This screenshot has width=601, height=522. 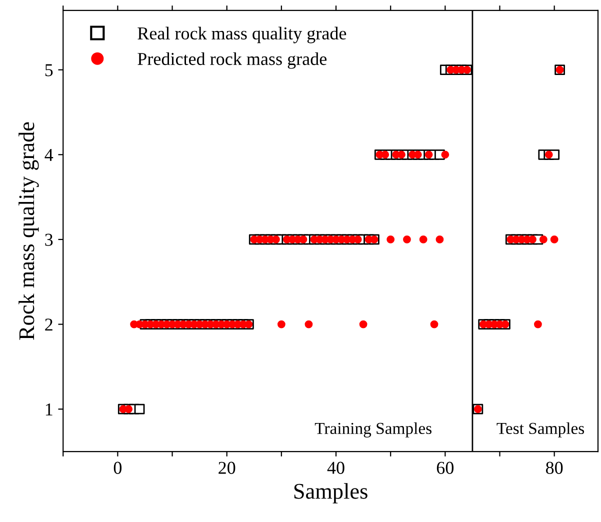 What do you see at coordinates (540, 430) in the screenshot?
I see `annotation: Test Samples` at bounding box center [540, 430].